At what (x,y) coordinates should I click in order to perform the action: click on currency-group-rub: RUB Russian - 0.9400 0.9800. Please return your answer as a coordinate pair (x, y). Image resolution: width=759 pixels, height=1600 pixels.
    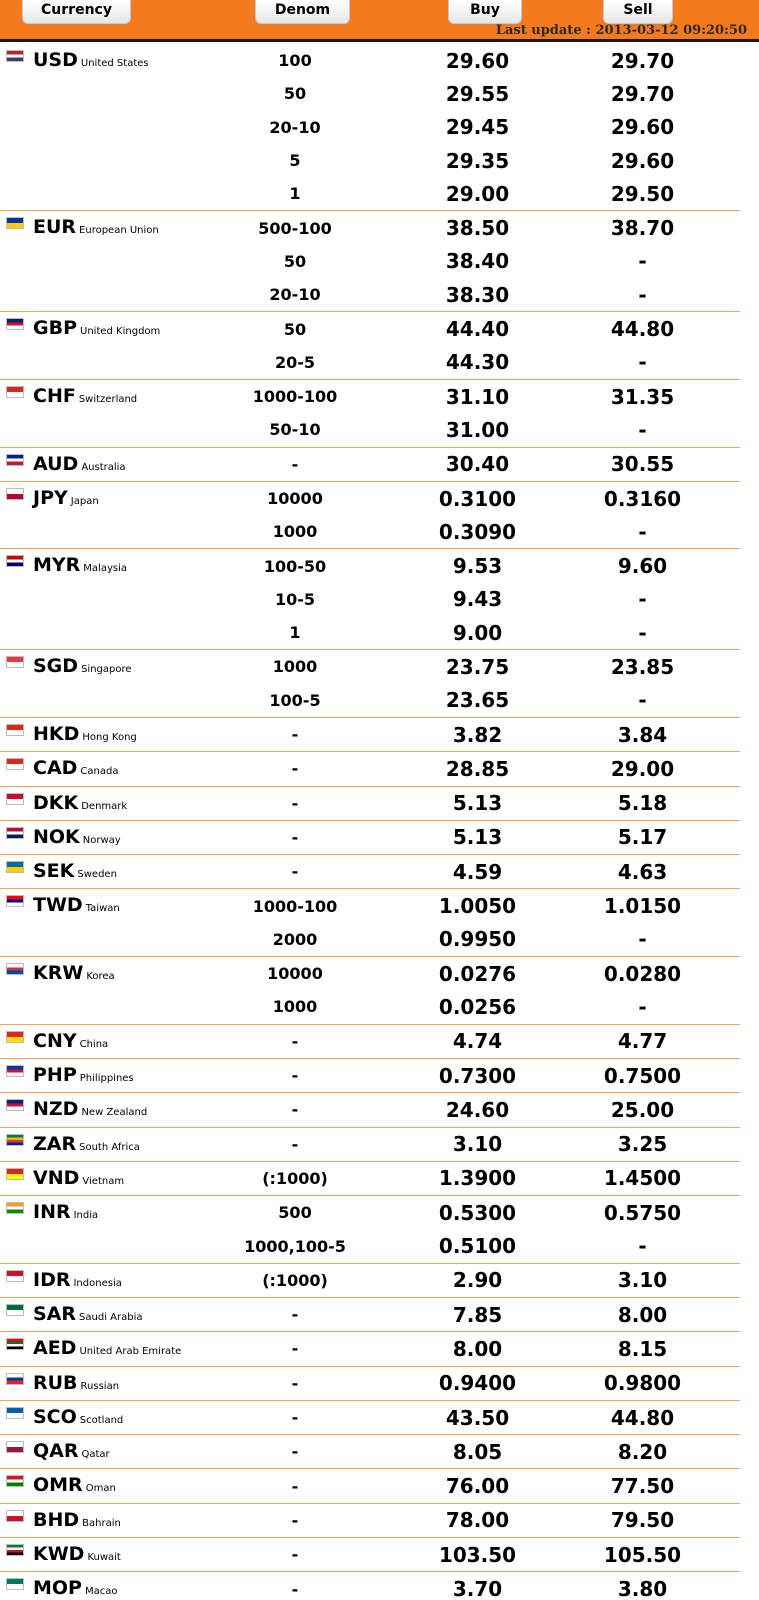
    Looking at the image, I should click on (370, 1384).